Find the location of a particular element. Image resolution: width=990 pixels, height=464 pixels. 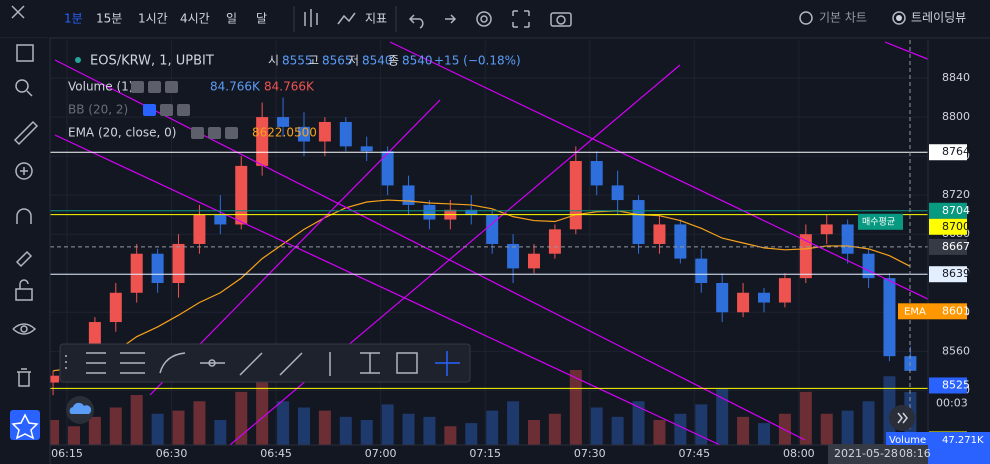

ema-value: 8622.0500 is located at coordinates (284, 133).